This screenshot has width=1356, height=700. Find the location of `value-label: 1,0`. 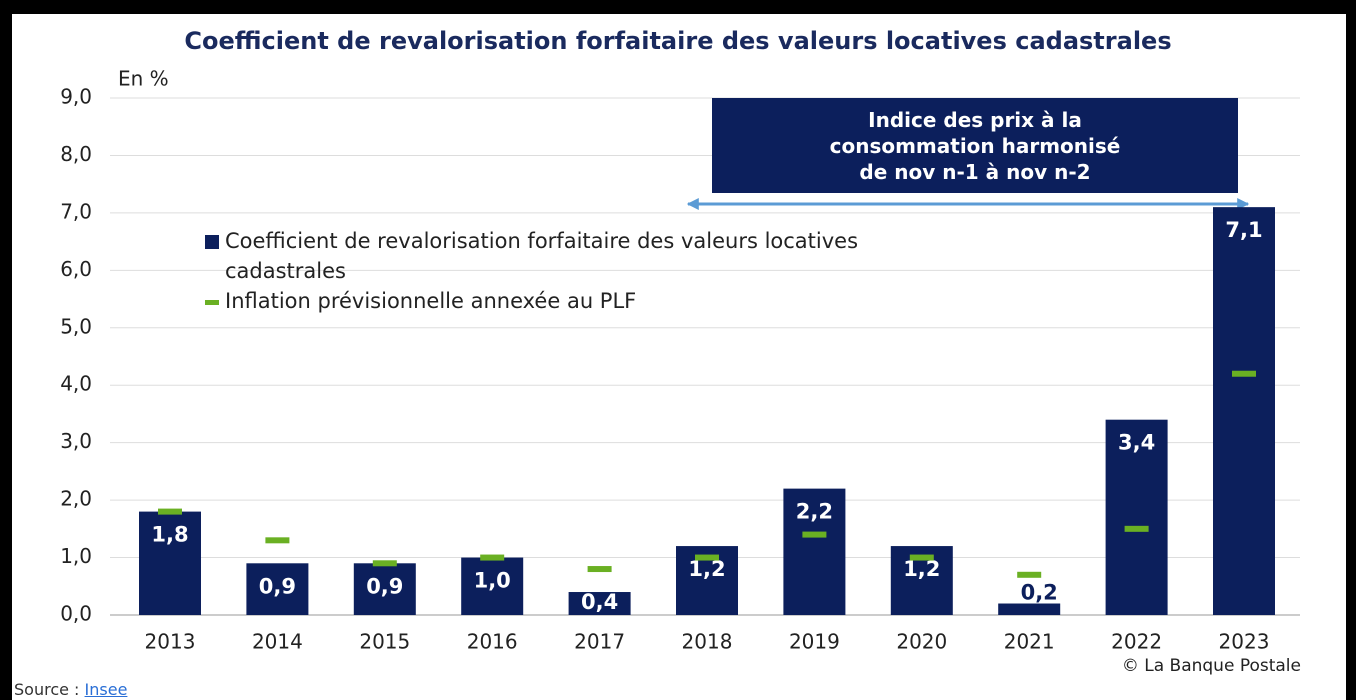

value-label: 1,0 is located at coordinates (492, 581).